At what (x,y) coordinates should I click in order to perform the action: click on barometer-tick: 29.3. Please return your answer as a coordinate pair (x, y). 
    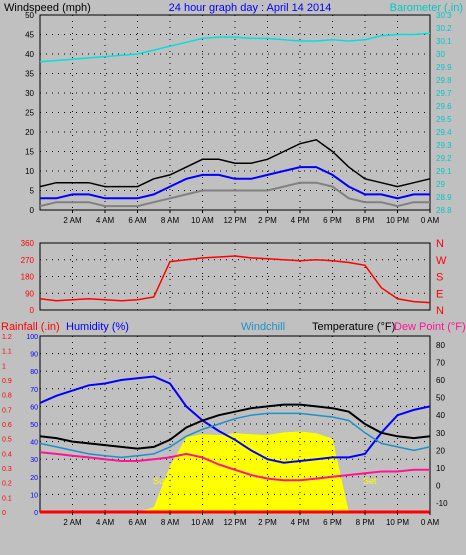
    Looking at the image, I should click on (444, 145).